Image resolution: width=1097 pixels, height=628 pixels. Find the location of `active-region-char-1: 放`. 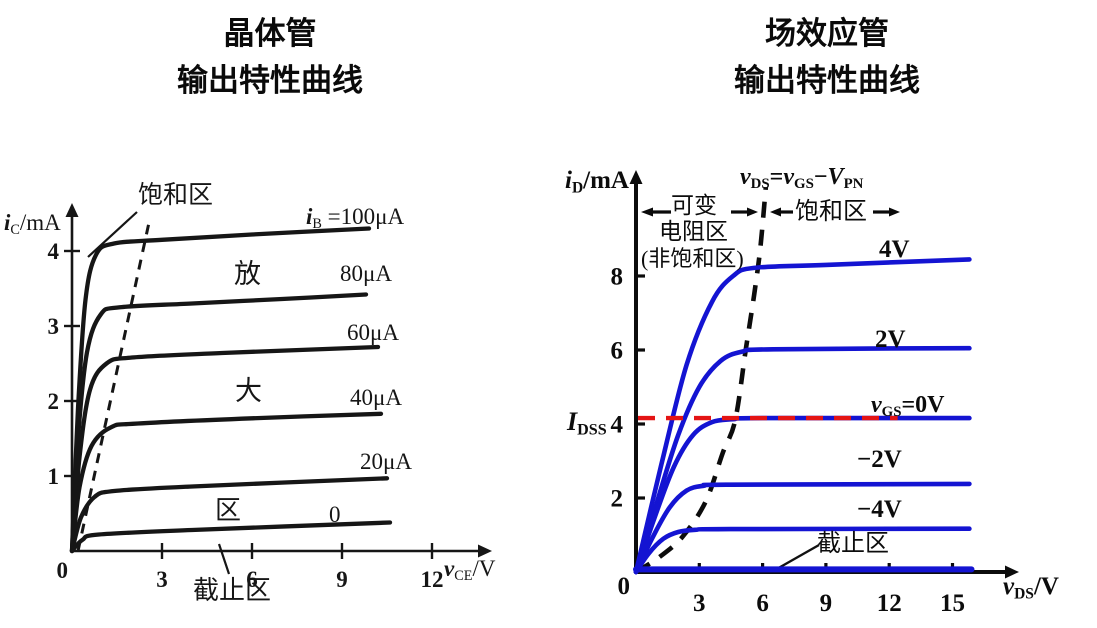

active-region-char-1: 放 is located at coordinates (247, 274).